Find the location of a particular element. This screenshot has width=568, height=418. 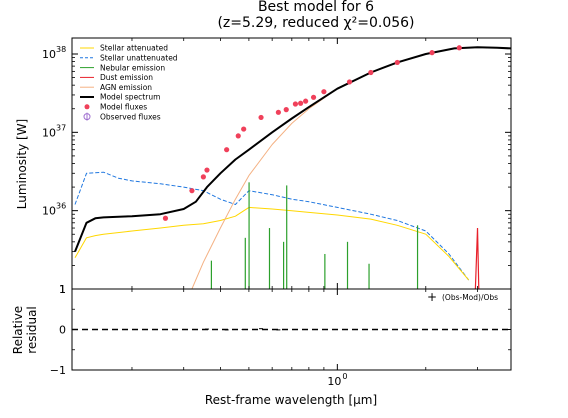

series-dust-emission is located at coordinates (477, 258).